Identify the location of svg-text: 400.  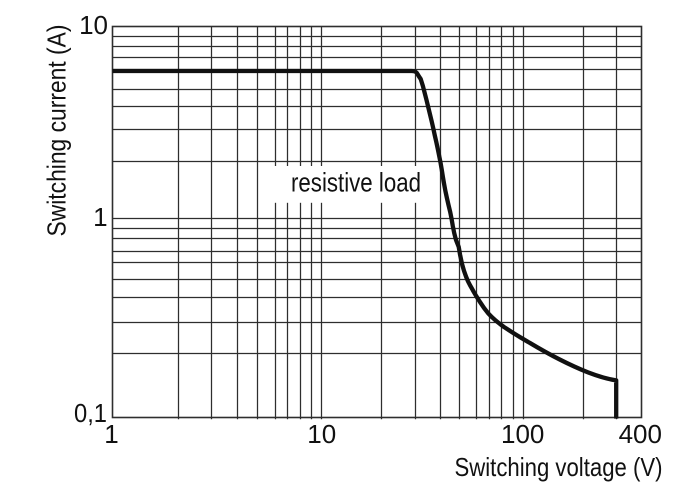
(640, 434).